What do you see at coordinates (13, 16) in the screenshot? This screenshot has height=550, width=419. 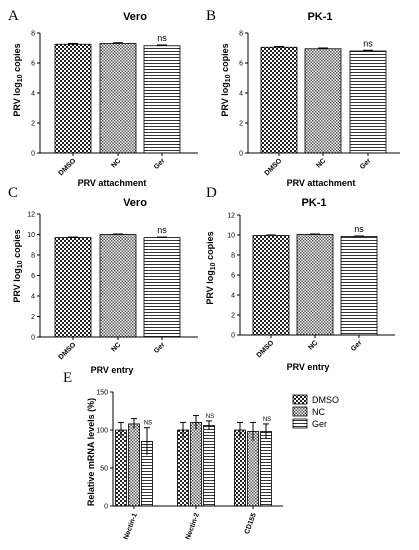 I see `panel-letter-a: A` at bounding box center [13, 16].